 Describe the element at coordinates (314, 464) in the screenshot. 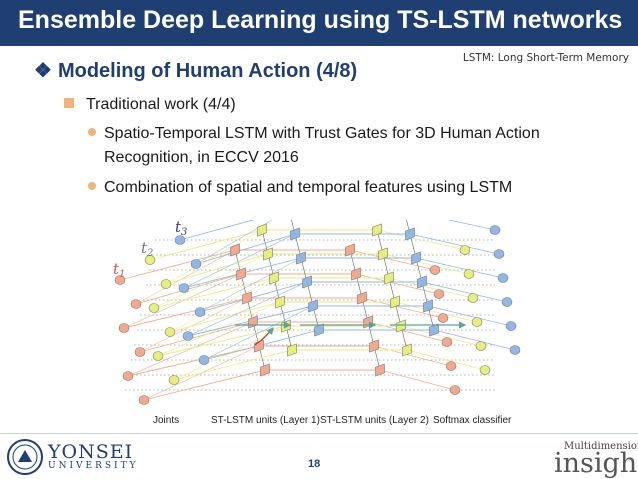

I see `page-number: 18` at that location.